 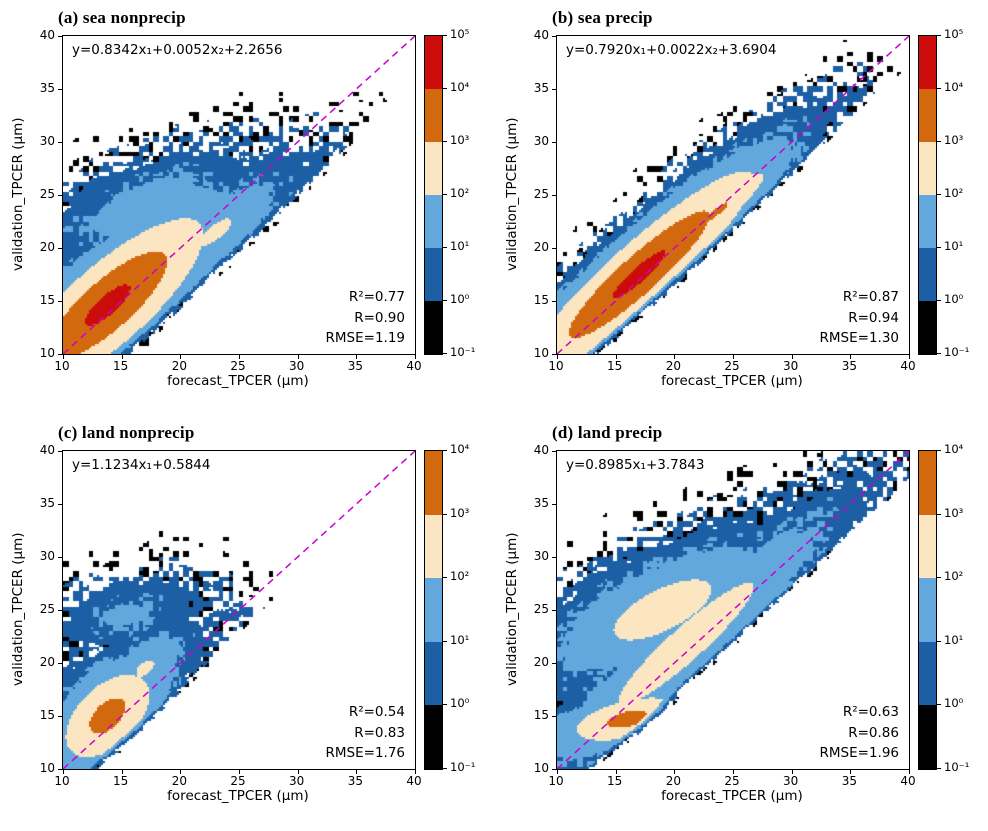 What do you see at coordinates (177, 50) in the screenshot?
I see `regression-equation: y=0.8342x₁+0.0052x₂+2.2656` at bounding box center [177, 50].